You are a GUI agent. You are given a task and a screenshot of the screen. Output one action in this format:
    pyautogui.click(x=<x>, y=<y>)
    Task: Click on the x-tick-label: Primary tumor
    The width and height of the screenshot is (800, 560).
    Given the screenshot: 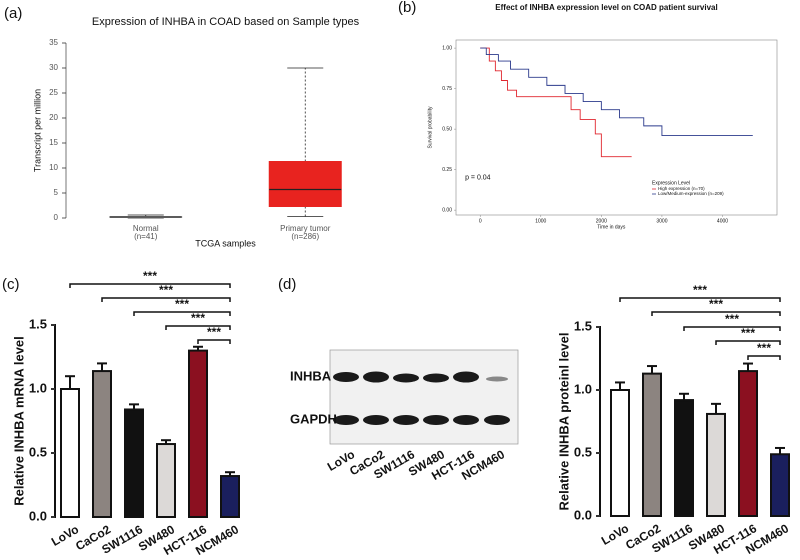 What is the action you would take?
    pyautogui.click(x=305, y=228)
    